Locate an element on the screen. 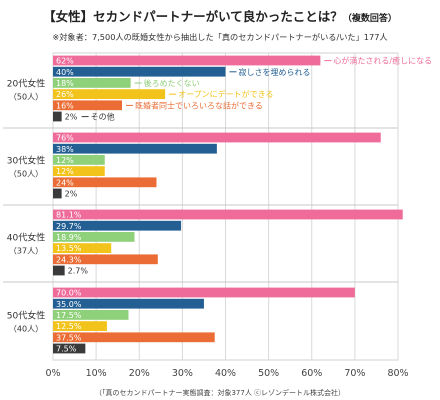  x-tick-label-50: 50% is located at coordinates (268, 373).